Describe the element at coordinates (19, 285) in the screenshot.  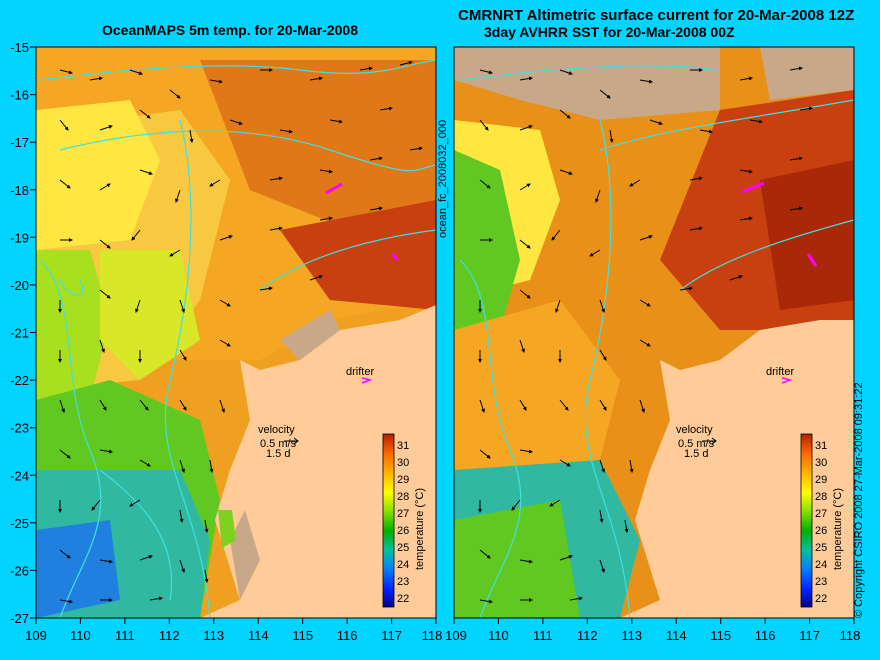
I see `y-tick-label: -20` at that location.